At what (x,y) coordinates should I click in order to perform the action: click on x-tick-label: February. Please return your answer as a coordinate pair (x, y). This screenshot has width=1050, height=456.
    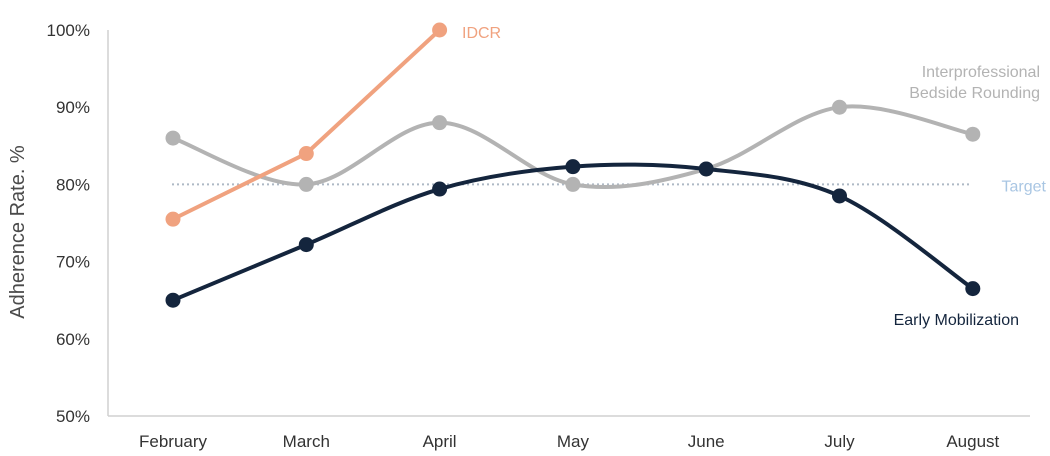
    Looking at the image, I should click on (173, 441).